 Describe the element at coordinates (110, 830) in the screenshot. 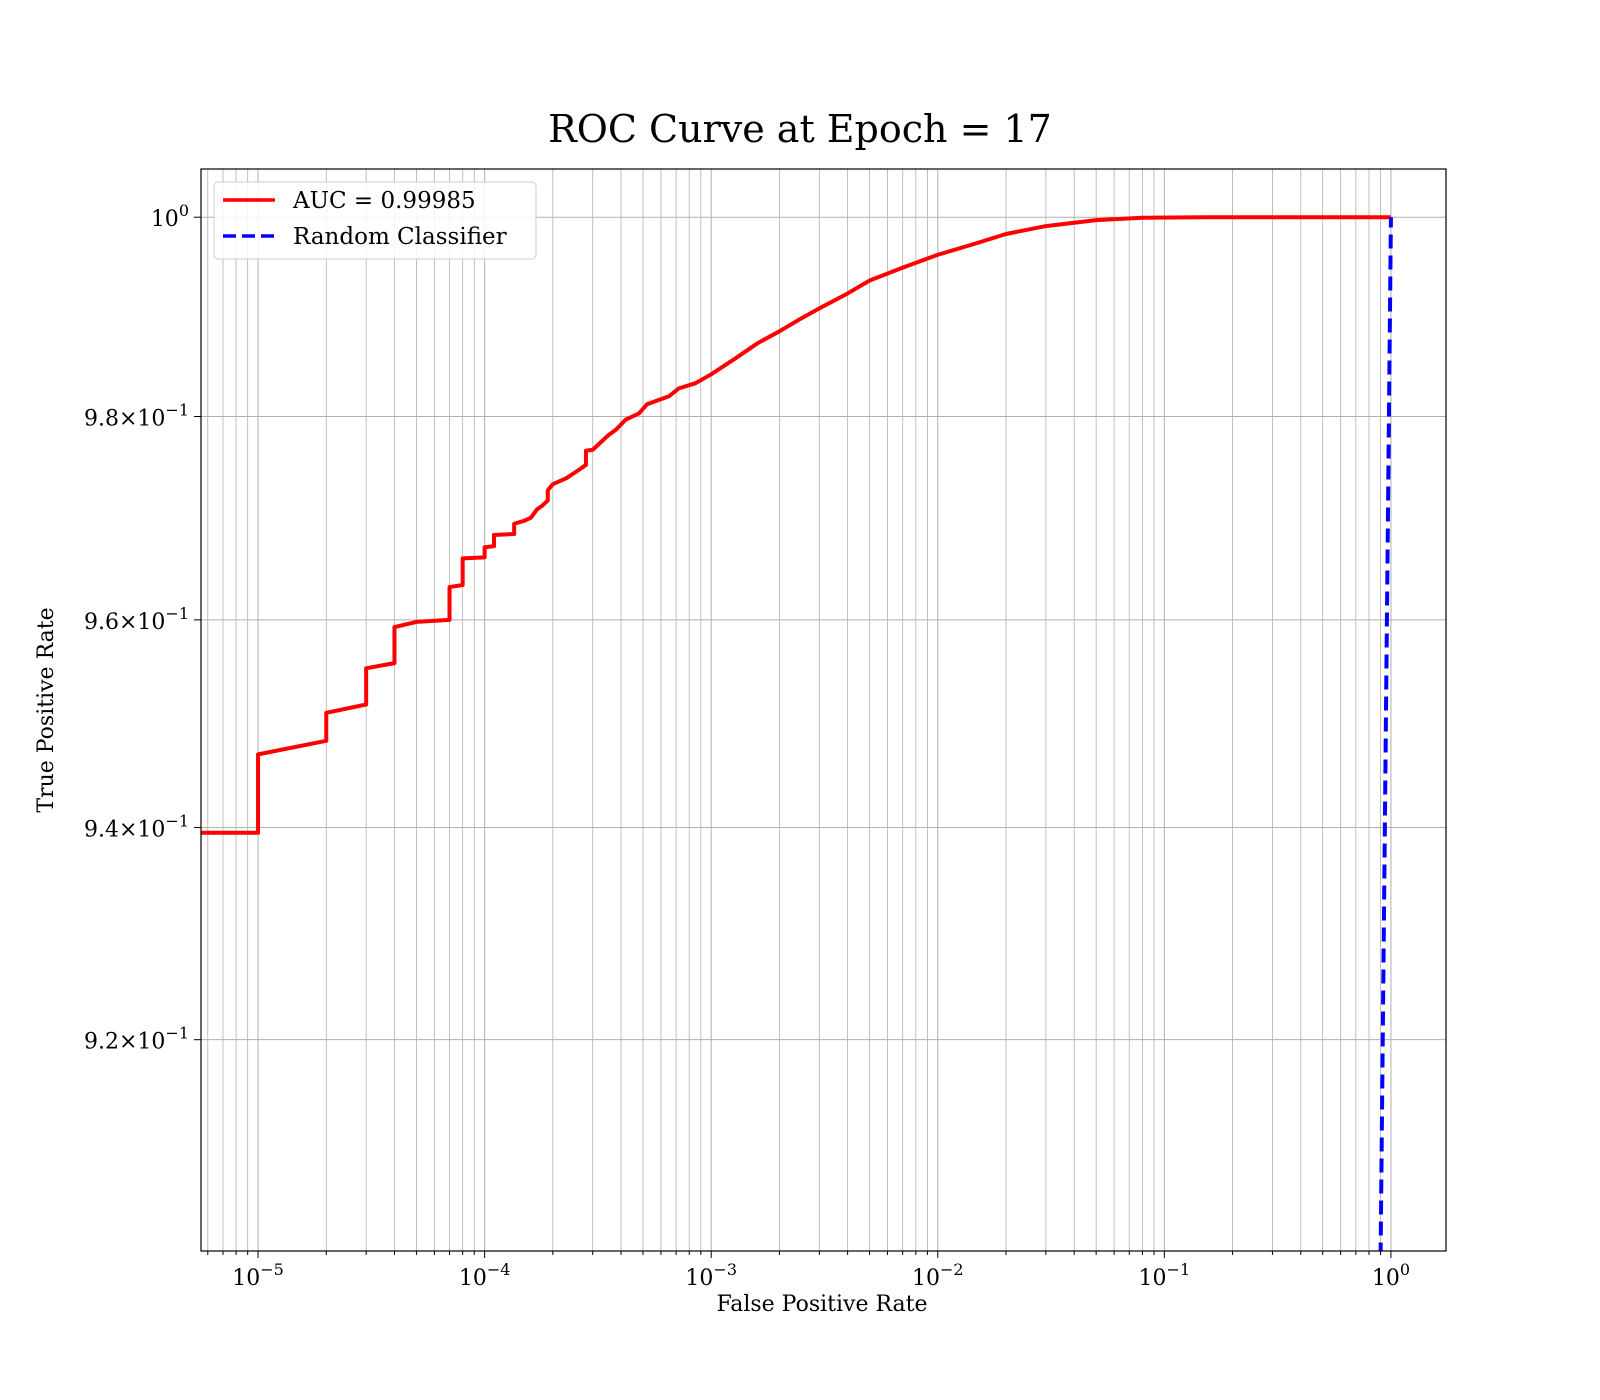

I see `y-tick-mantissa: 9.4×` at that location.